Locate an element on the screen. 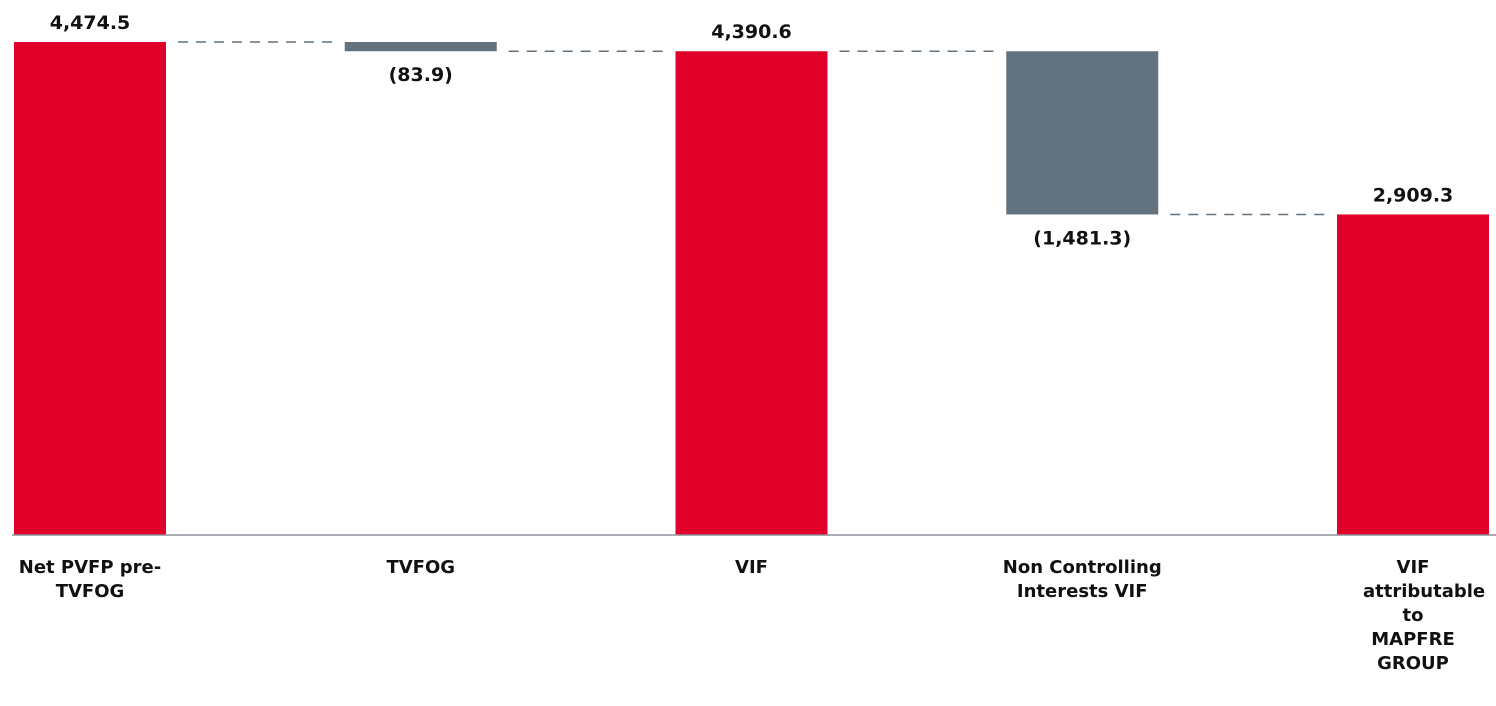 Image resolution: width=1496 pixels, height=706 pixels. data-label: (83.9) is located at coordinates (421, 75).